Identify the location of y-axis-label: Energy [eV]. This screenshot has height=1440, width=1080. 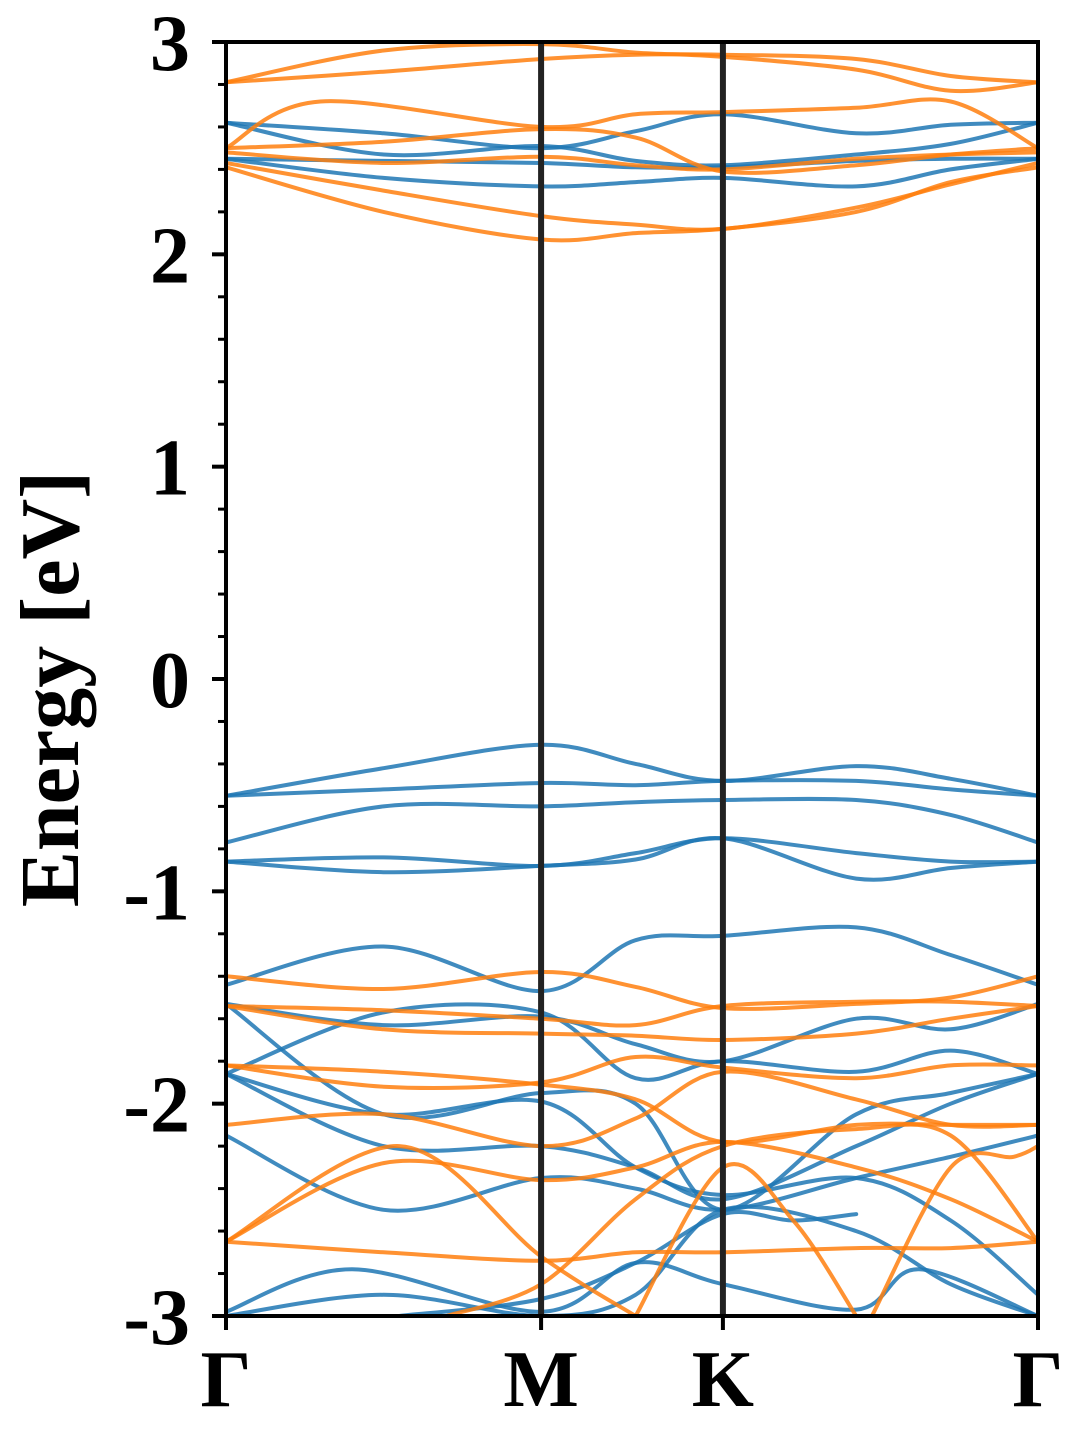
(50, 689).